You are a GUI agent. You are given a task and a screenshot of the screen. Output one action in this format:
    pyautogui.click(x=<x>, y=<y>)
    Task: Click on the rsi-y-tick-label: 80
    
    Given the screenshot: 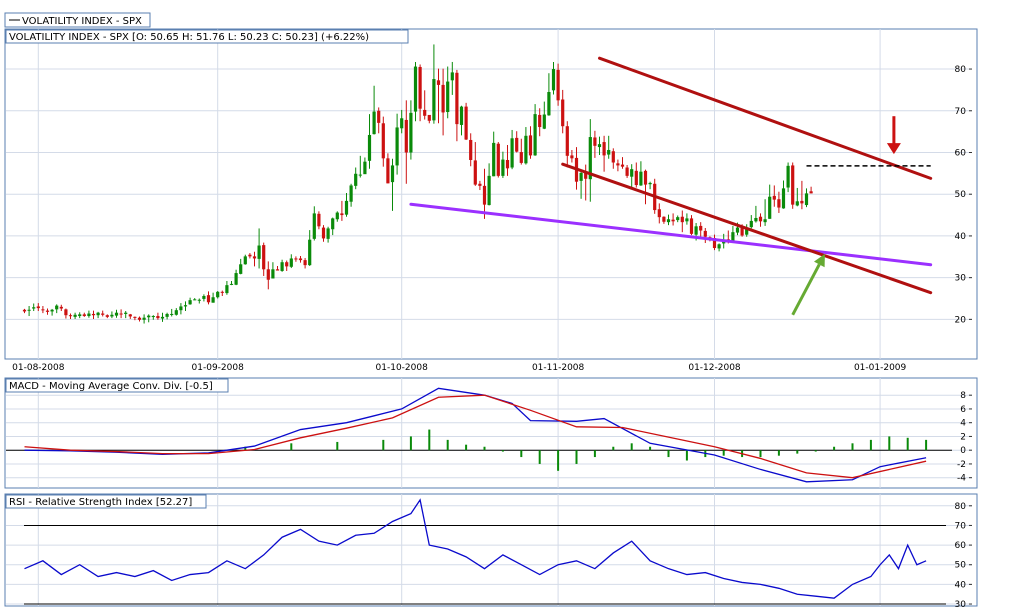 What is the action you would take?
    pyautogui.click(x=961, y=507)
    